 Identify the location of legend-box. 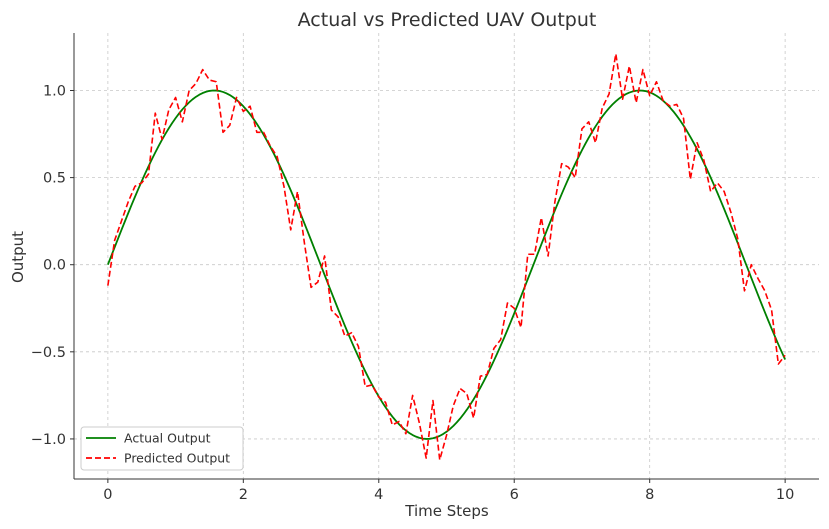
(162, 448).